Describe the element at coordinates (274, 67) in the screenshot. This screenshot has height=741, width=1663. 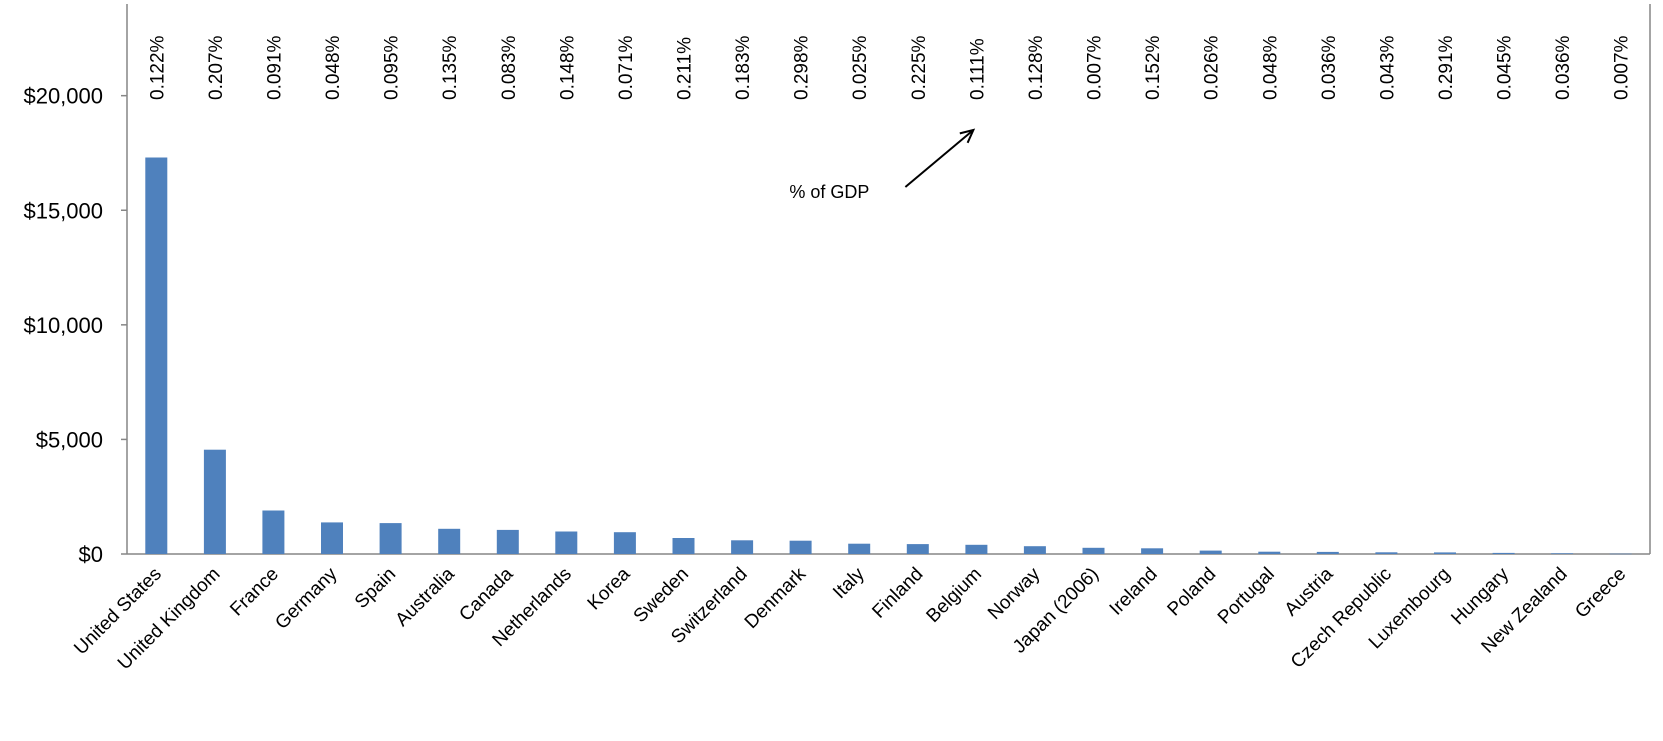
I see `percent-label: 0.091%` at that location.